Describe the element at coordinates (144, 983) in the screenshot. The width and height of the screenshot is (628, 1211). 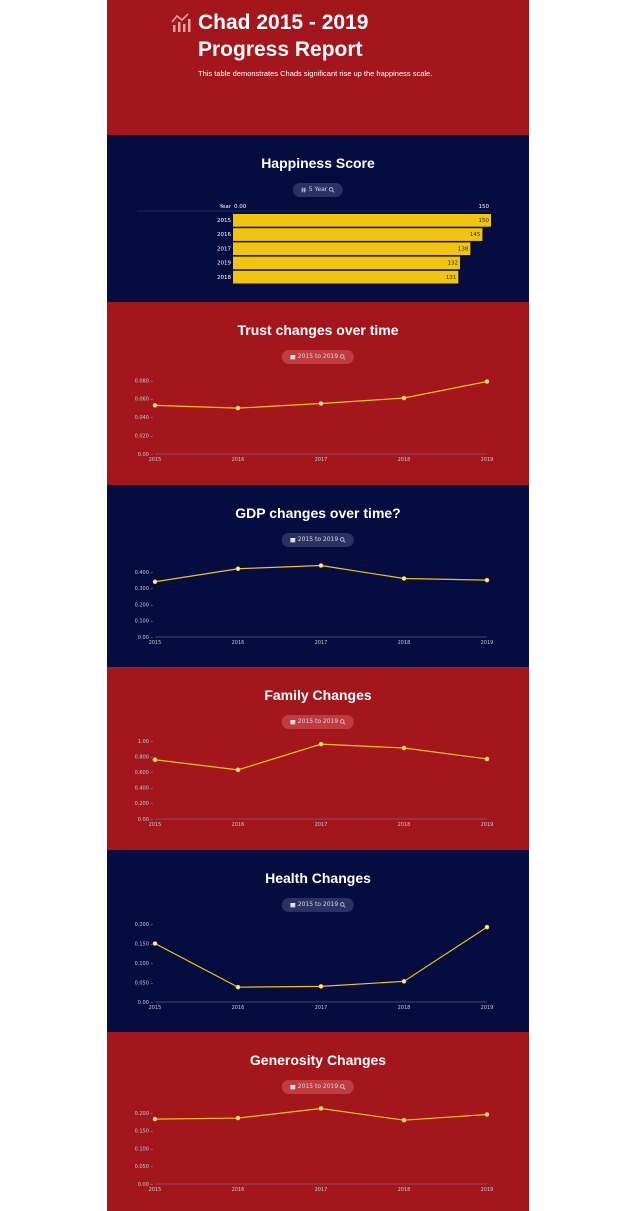
I see `y-tick-label: 0.050 –` at that location.